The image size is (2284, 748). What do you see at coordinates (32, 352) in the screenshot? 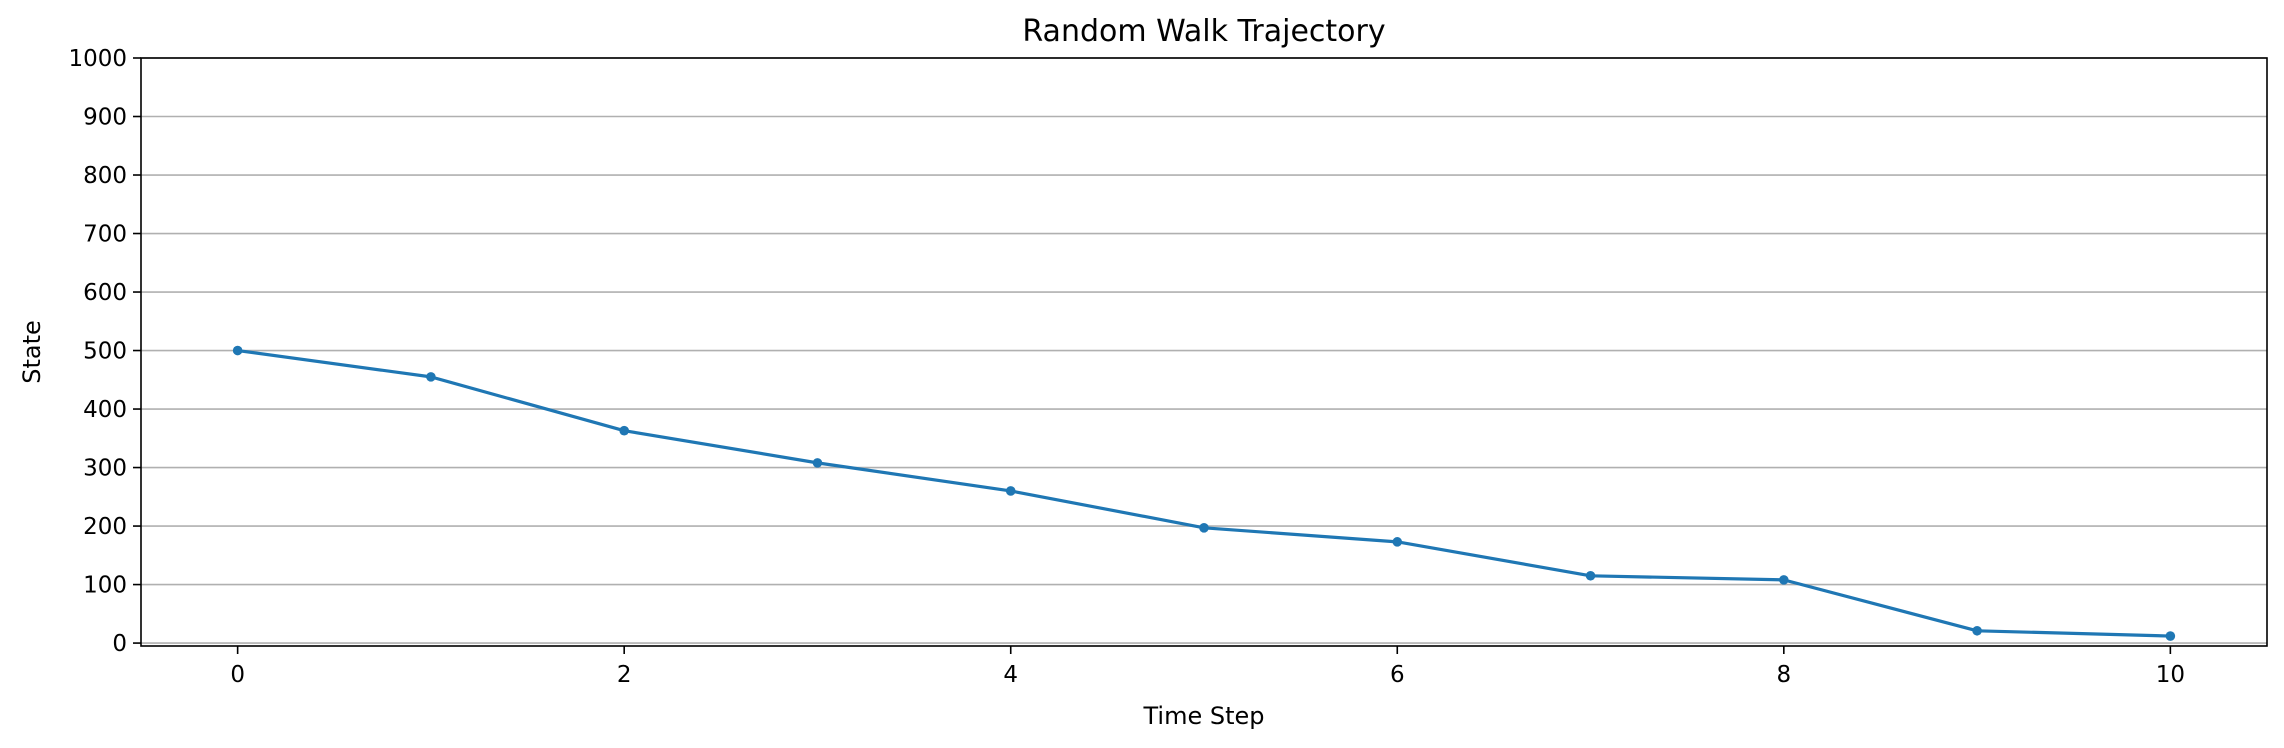
I see `y-axis-label: State` at bounding box center [32, 352].